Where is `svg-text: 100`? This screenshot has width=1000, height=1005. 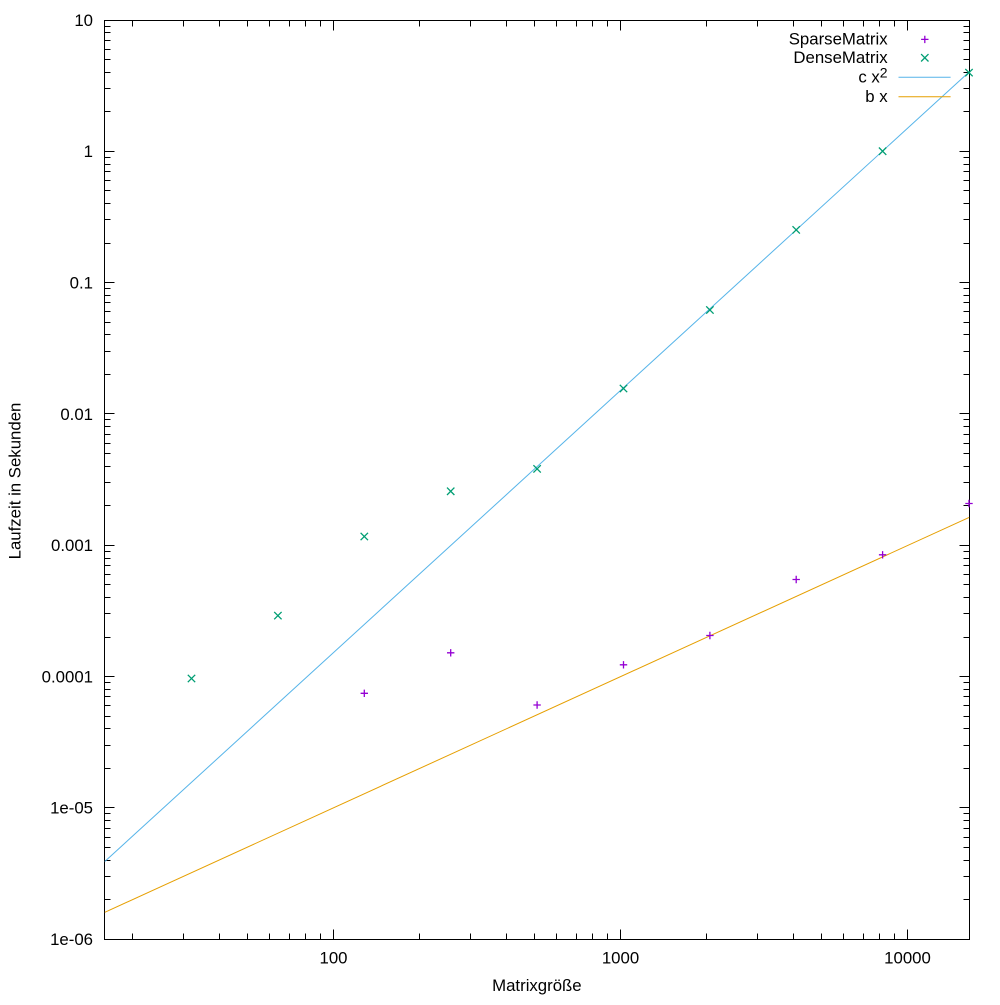 svg-text: 100 is located at coordinates (334, 957).